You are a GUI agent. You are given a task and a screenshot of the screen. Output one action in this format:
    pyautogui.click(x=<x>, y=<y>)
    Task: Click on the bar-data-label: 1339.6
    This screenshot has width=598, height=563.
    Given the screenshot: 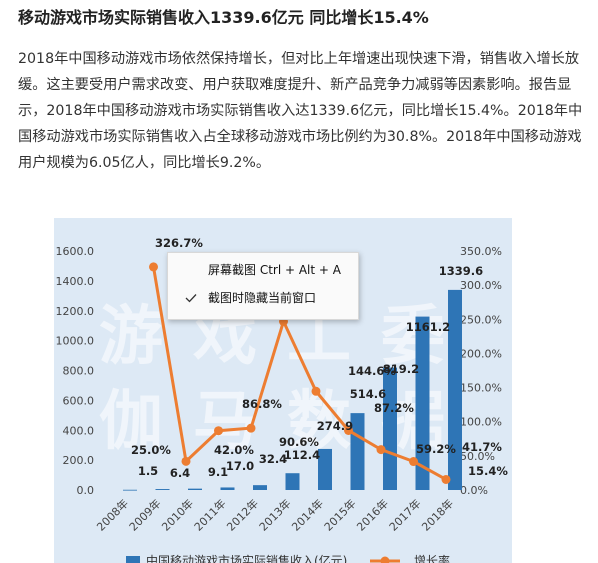 What is the action you would take?
    pyautogui.click(x=461, y=271)
    